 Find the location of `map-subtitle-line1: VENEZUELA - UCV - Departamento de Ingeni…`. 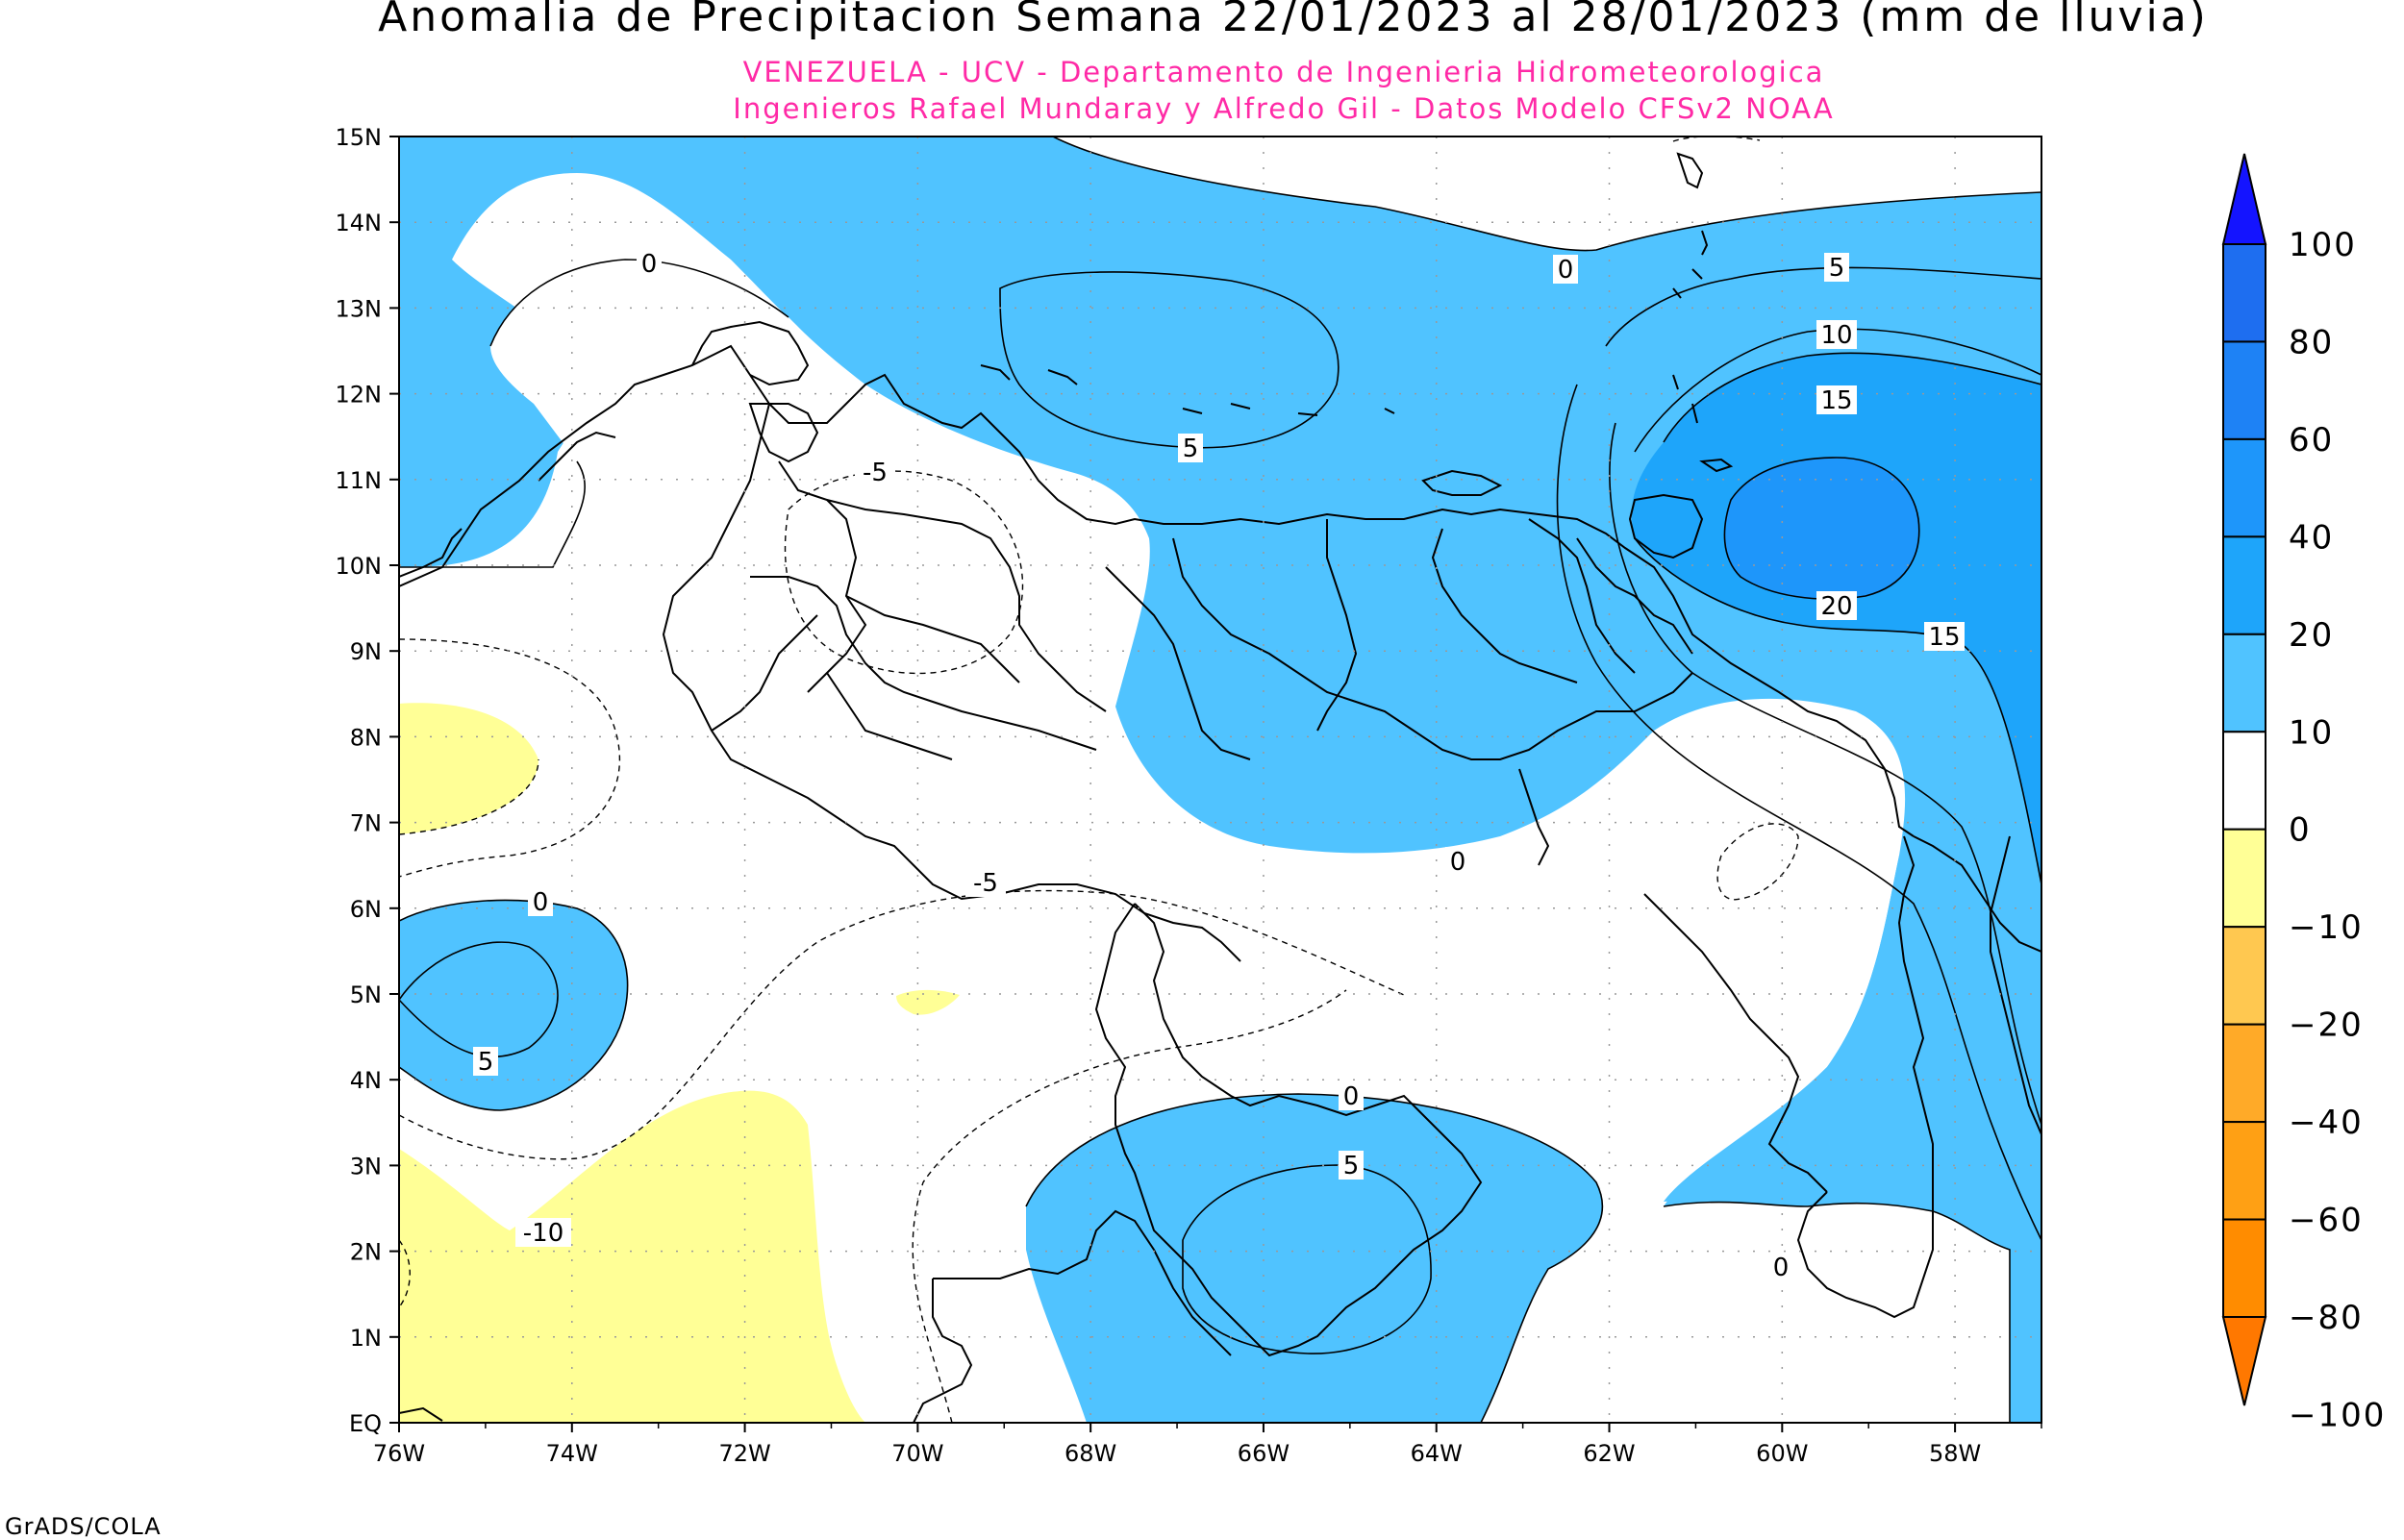

map-subtitle-line1: VENEZUELA - UCV - Departamento de Ingeni… is located at coordinates (1283, 72).